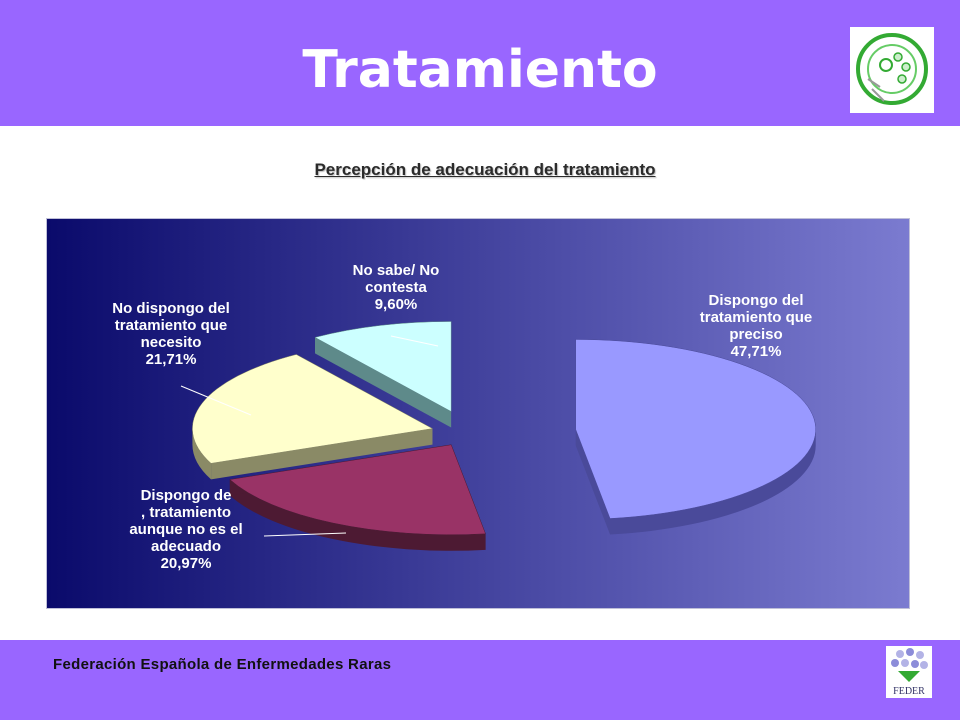 The image size is (960, 720). I want to click on chart-title: Percepción de adecuación del tratamiento, so click(485, 169).